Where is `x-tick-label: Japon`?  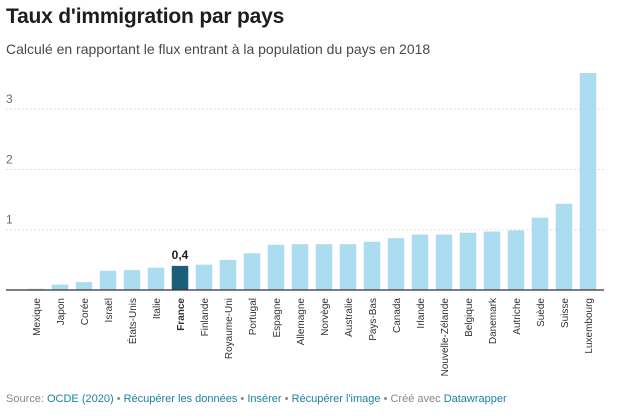 x-tick-label: Japon is located at coordinates (61, 311).